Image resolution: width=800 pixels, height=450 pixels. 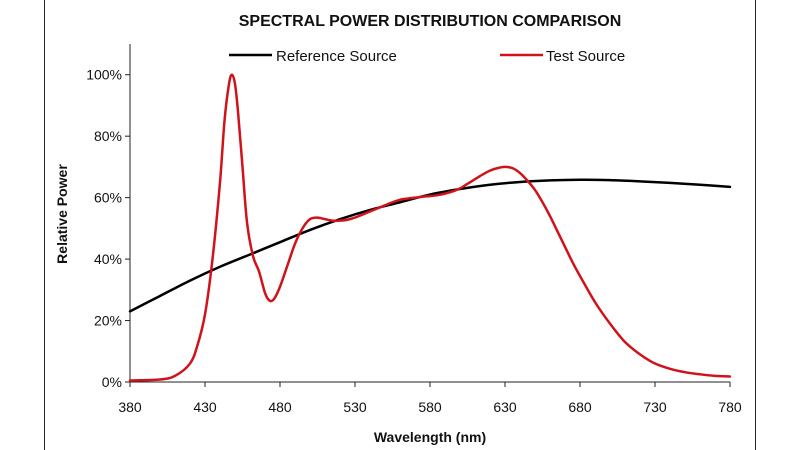 What do you see at coordinates (730, 407) in the screenshot?
I see `x-tick-label: 780` at bounding box center [730, 407].